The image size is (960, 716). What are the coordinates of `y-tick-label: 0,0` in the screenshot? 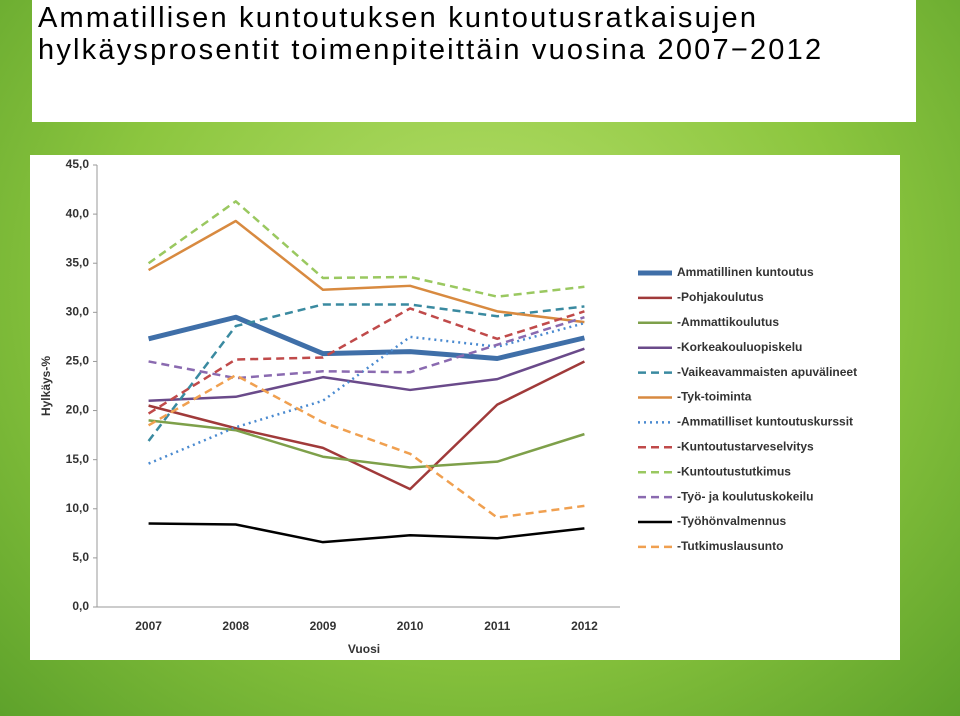 It's located at (80, 606).